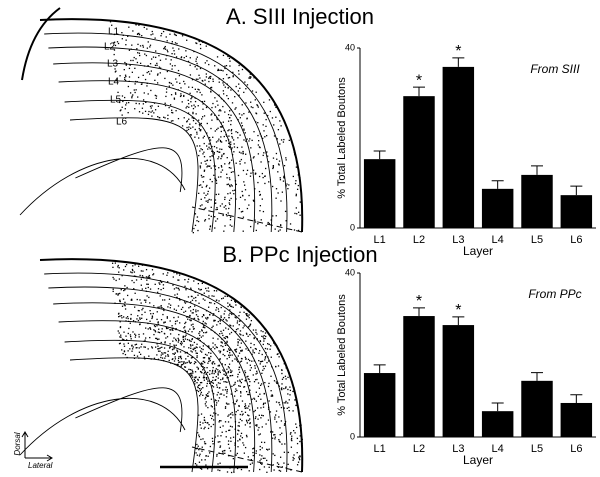  What do you see at coordinates (576, 419) in the screenshot?
I see `bar` at bounding box center [576, 419].